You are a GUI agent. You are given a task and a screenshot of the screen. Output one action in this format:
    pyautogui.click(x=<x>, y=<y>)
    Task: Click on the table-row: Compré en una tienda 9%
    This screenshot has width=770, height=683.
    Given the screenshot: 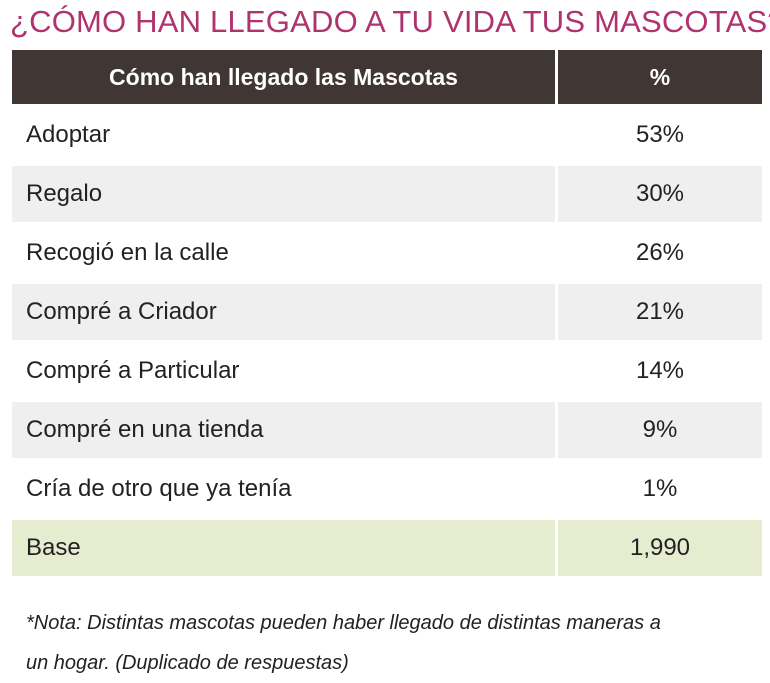 What is the action you would take?
    pyautogui.click(x=387, y=428)
    